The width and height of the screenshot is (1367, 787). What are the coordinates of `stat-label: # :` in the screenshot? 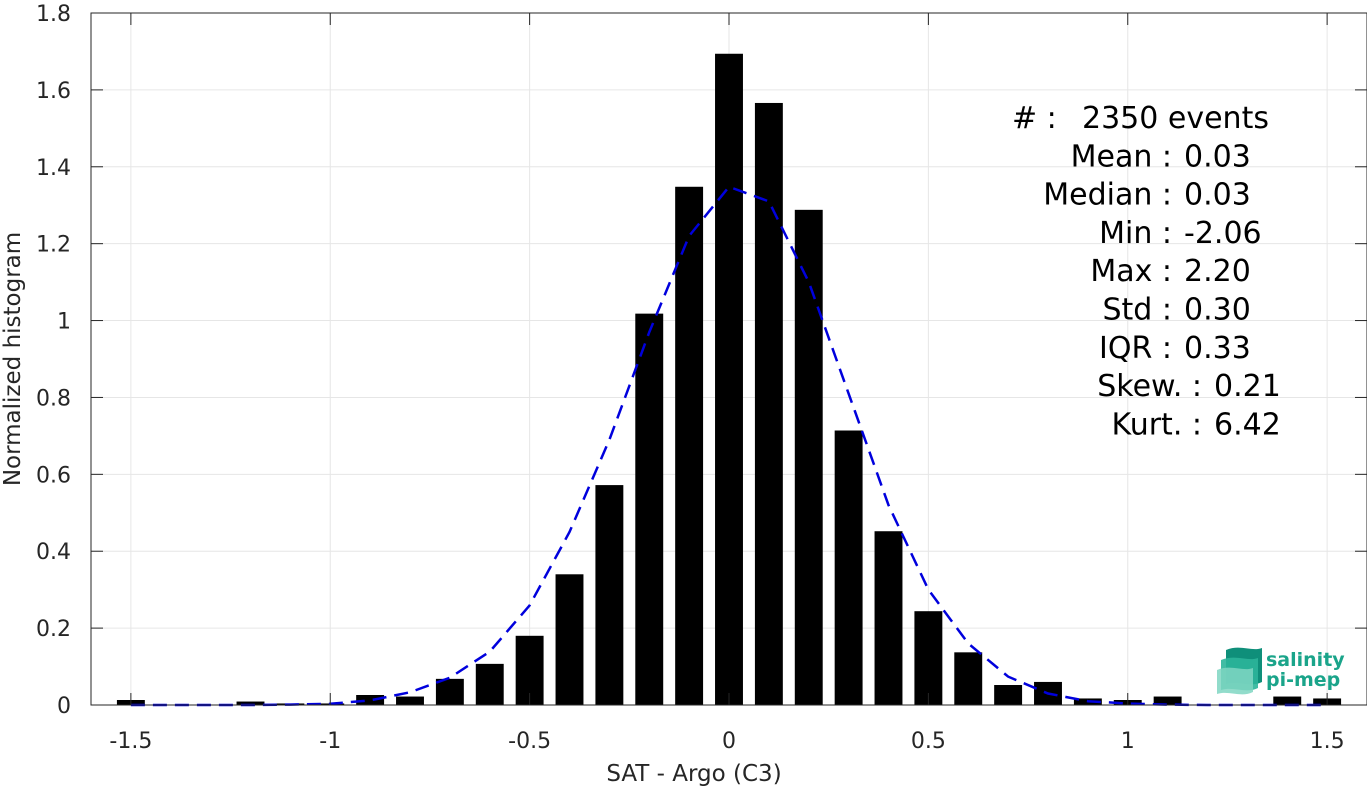 It's located at (1034, 118).